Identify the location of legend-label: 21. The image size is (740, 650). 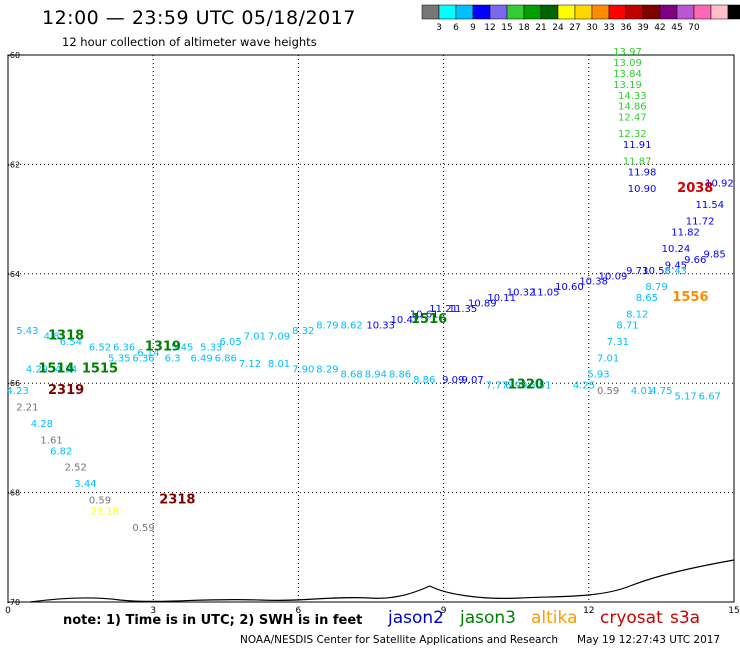
(540, 28).